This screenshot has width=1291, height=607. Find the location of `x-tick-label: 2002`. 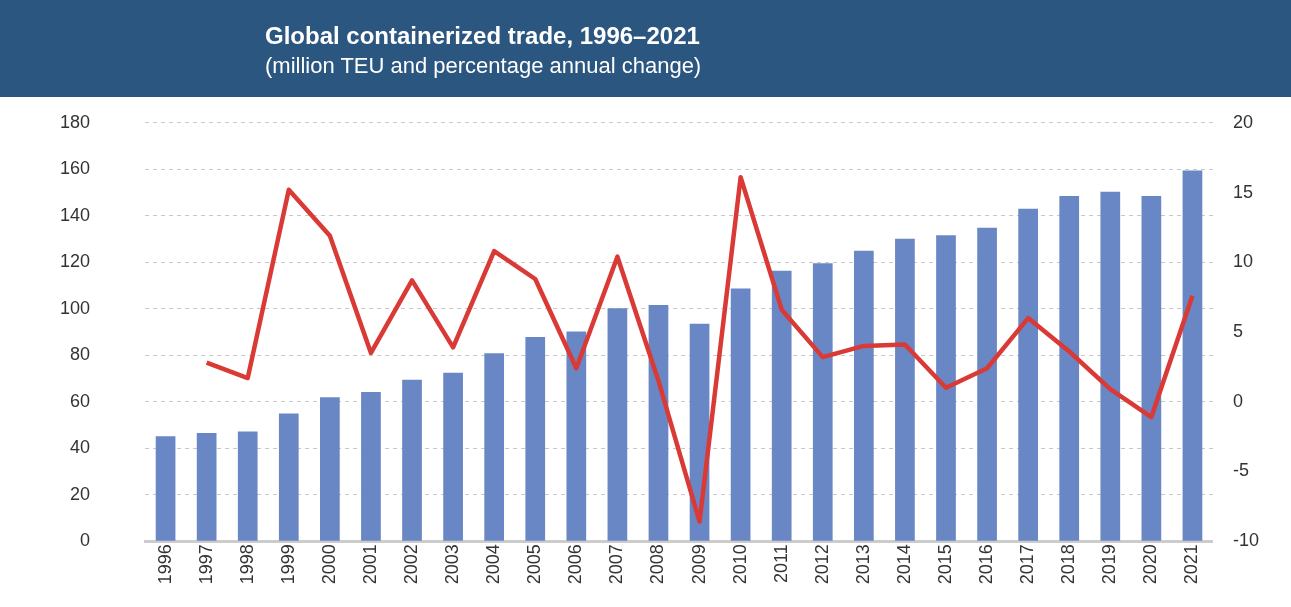

x-tick-label: 2002 is located at coordinates (410, 564).